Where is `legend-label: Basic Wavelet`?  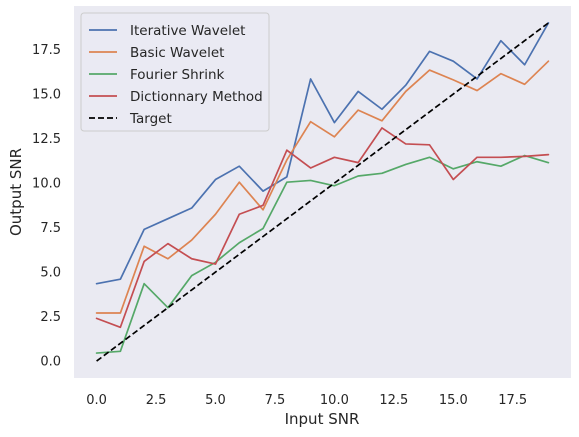
legend-label: Basic Wavelet is located at coordinates (177, 53).